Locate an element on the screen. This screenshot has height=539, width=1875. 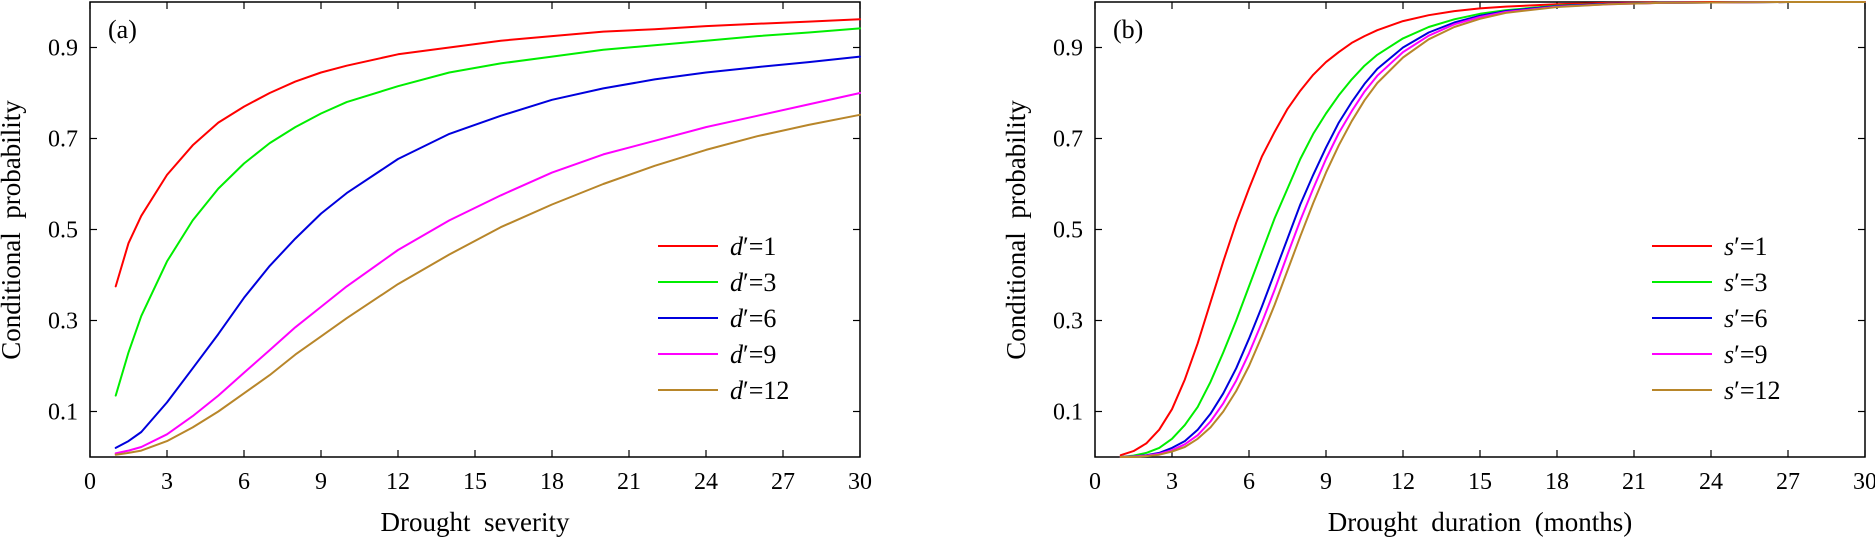
panel-b-x-tick-label: 24 is located at coordinates (1711, 482).